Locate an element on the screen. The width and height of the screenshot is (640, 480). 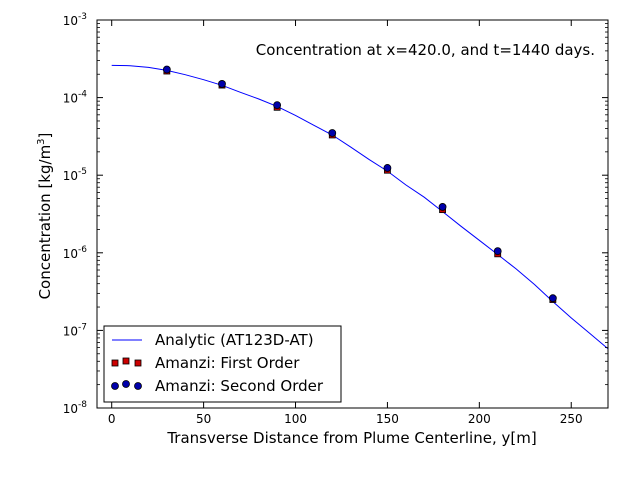
y-axis-label-end: ] is located at coordinates (45, 136).